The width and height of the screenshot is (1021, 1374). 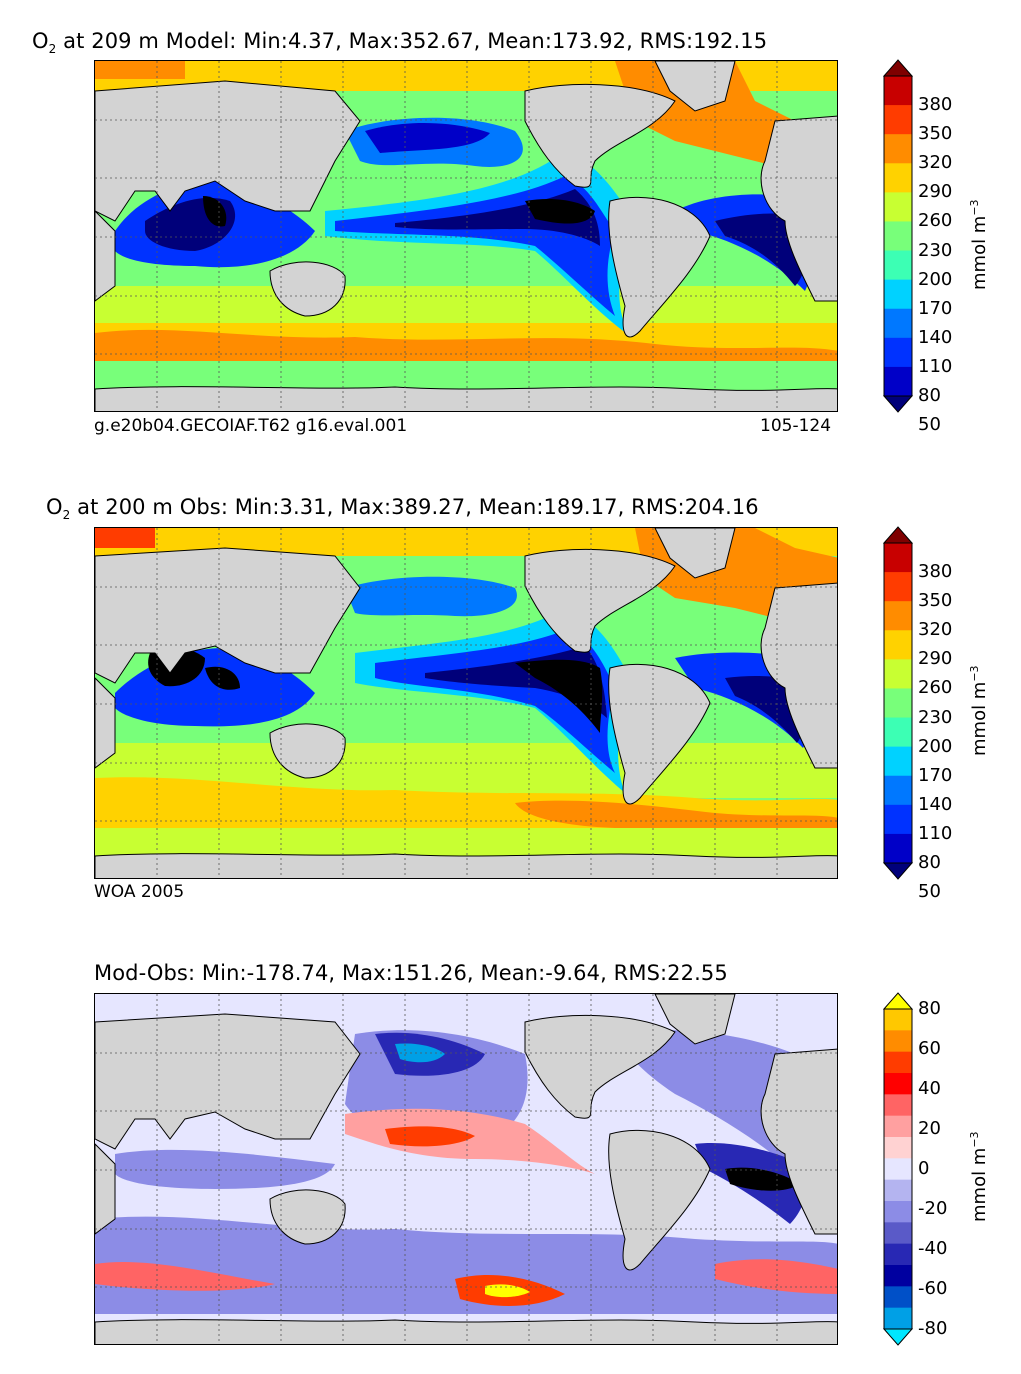 I want to click on colorbar-tick-label: 0, so click(x=924, y=1168).